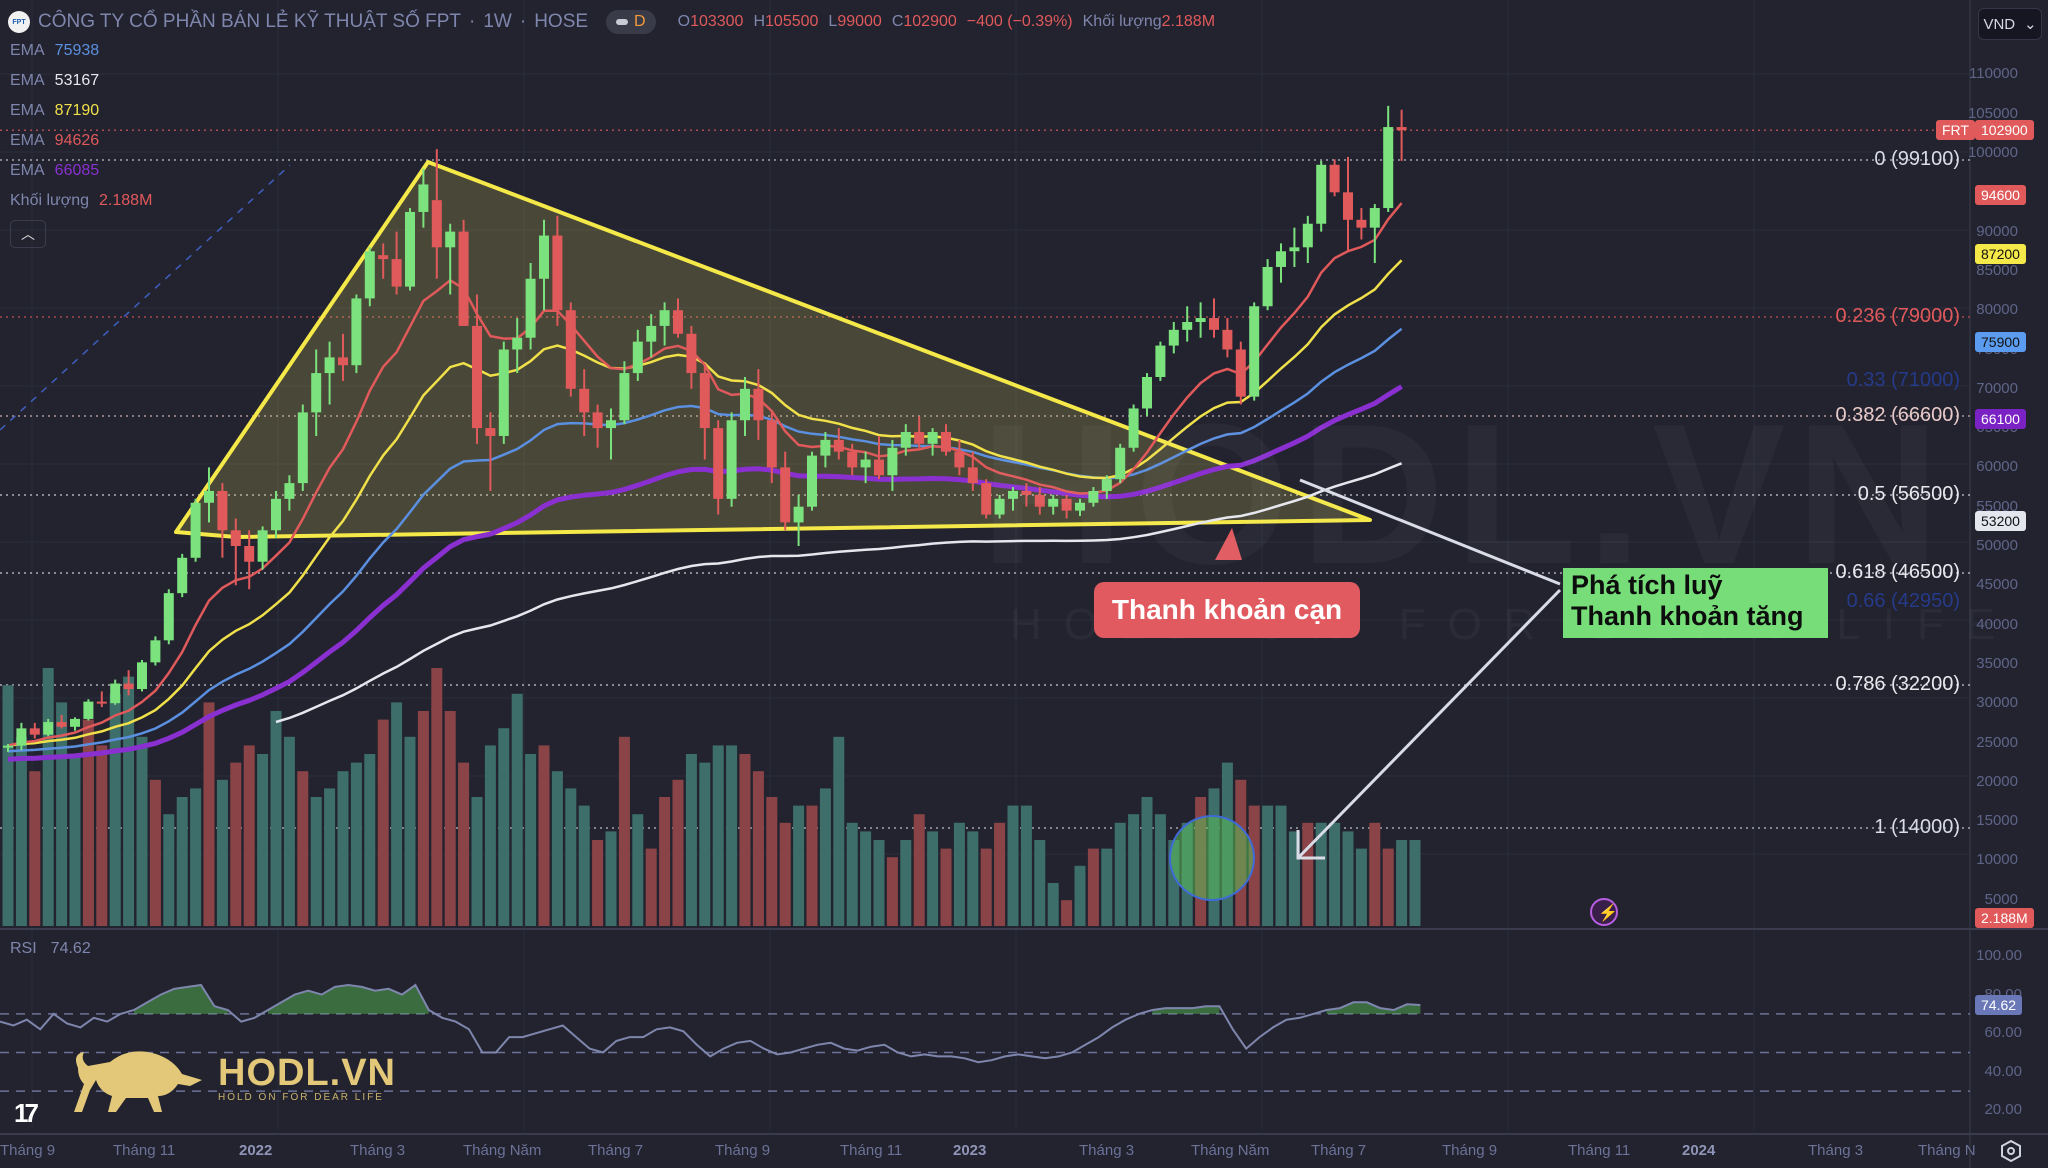  I want to click on fib-level-label: 0.33 (71000), so click(1903, 380).